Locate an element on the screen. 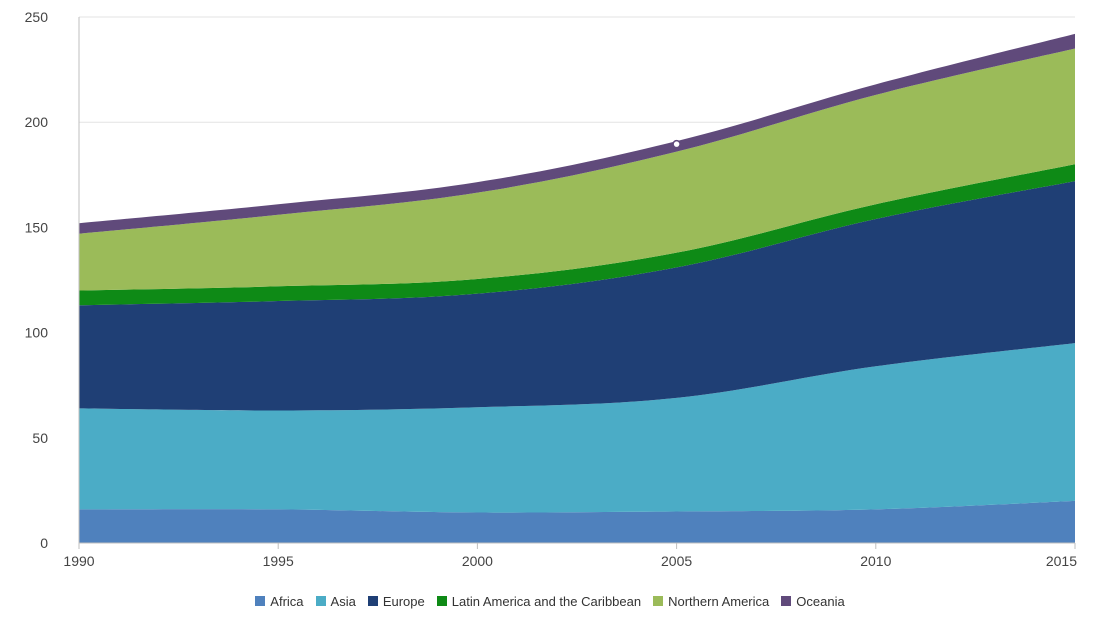 Image resolution: width=1100 pixels, height=619 pixels. x-tick-label: 2015 is located at coordinates (1061, 561).